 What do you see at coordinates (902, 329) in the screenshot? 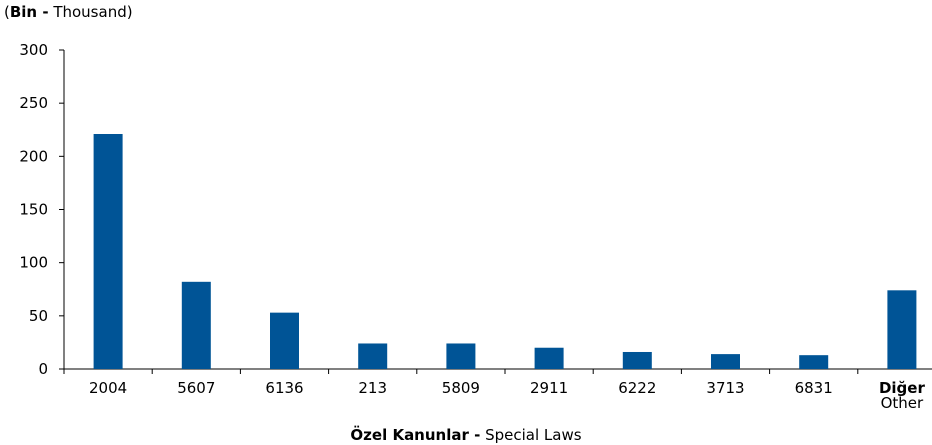
I see `bar-diğer` at bounding box center [902, 329].